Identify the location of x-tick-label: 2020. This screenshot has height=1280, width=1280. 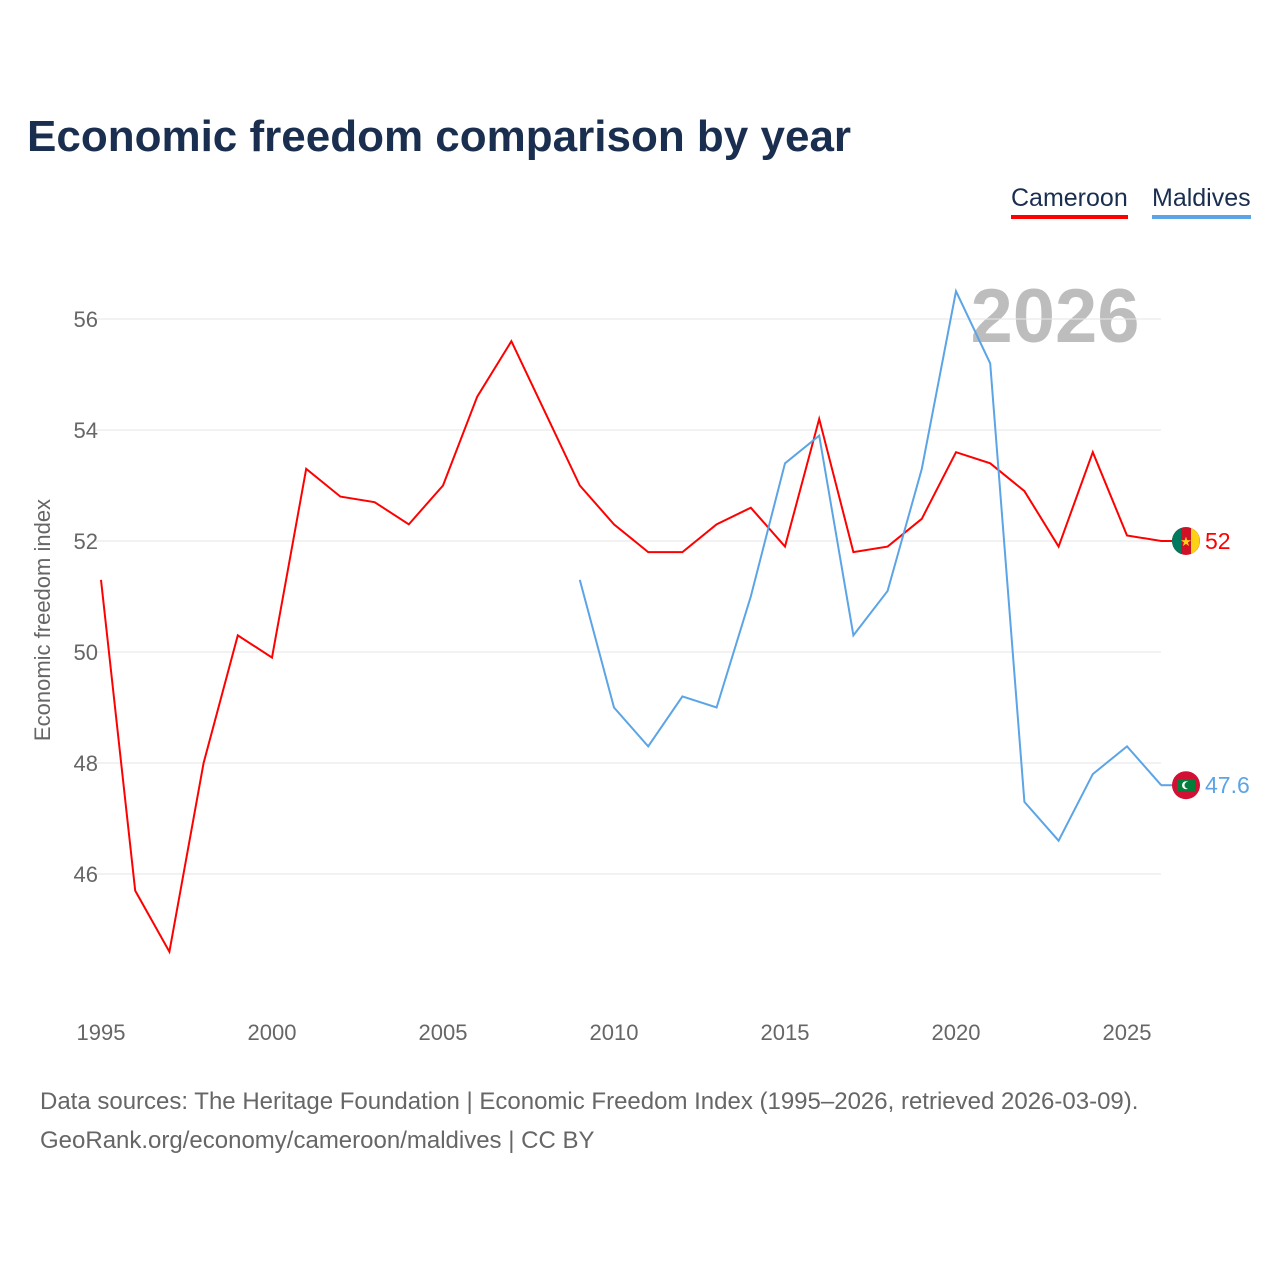
(956, 1032).